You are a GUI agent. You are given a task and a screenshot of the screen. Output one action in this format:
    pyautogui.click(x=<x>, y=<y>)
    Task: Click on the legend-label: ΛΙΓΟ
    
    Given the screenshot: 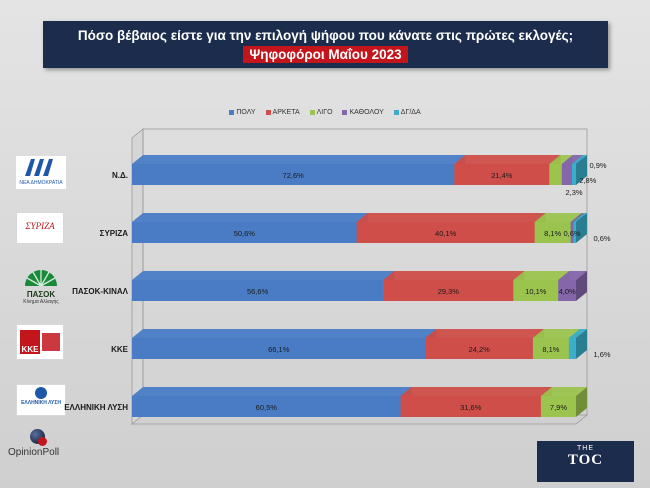 What is the action you would take?
    pyautogui.click(x=324, y=112)
    